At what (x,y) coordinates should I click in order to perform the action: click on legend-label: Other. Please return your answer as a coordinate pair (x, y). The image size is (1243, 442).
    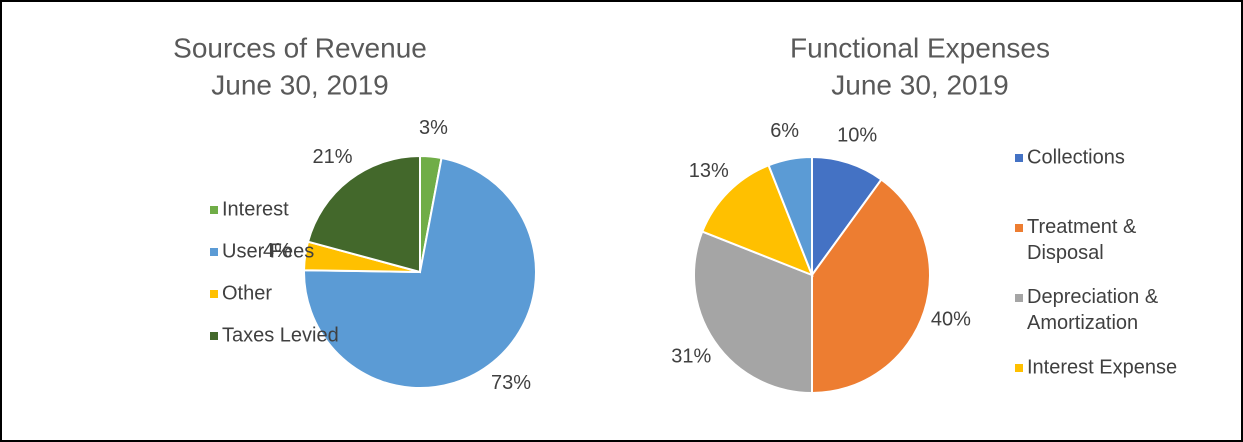
    Looking at the image, I should click on (247, 293).